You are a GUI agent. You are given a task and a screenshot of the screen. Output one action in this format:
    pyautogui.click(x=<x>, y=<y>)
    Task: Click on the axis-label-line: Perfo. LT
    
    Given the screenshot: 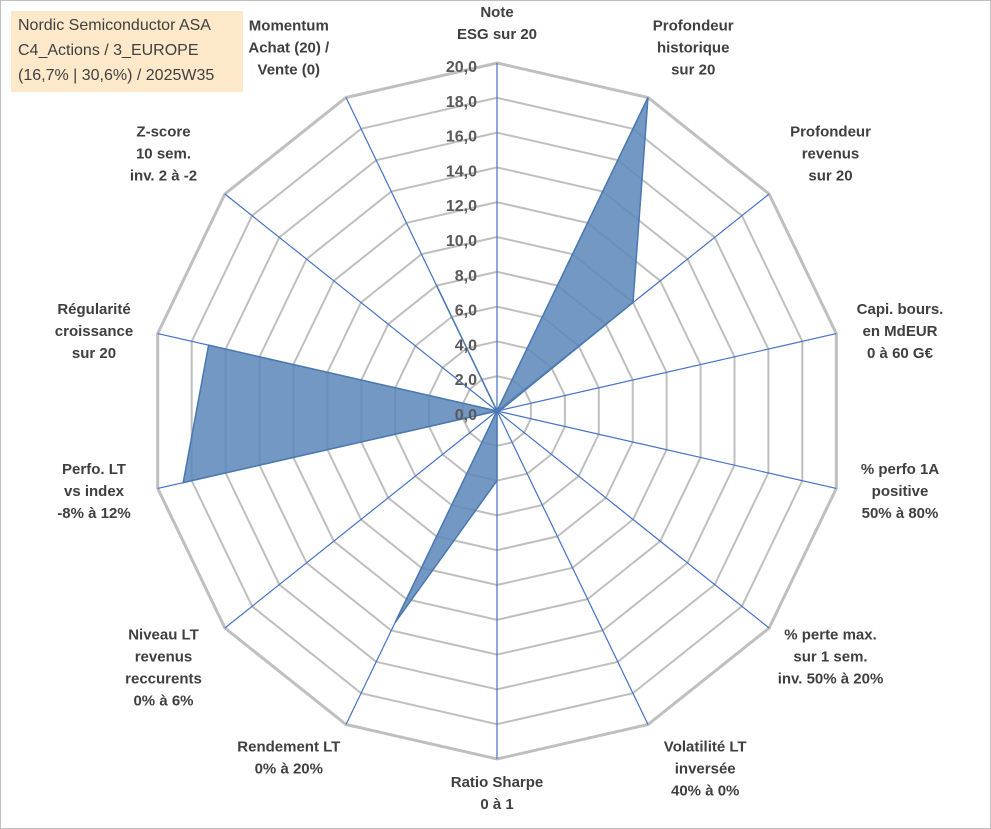 What is the action you would take?
    pyautogui.click(x=94, y=469)
    